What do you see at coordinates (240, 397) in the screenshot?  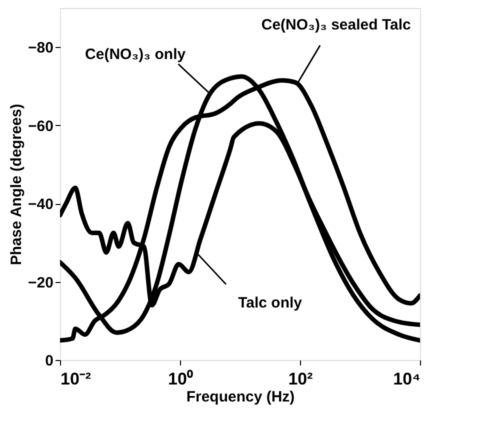 I see `x-axis-title: Frequency (Hz)` at bounding box center [240, 397].